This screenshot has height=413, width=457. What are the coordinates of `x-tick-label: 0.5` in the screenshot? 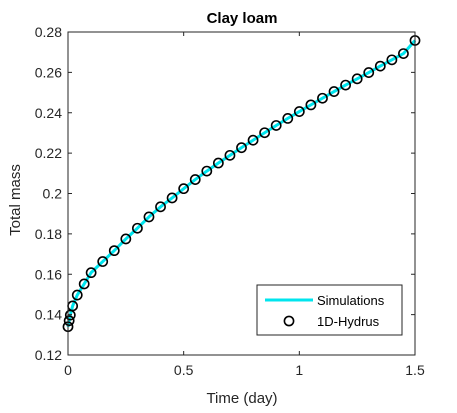 It's located at (184, 370).